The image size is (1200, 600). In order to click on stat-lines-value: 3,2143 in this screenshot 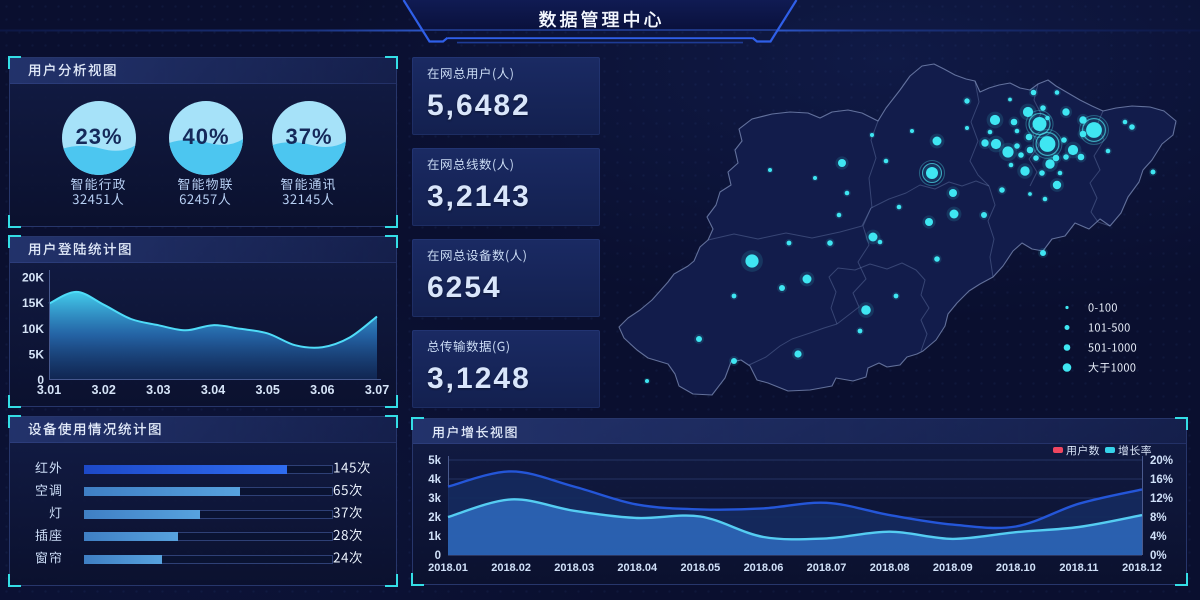, I will do `click(479, 196)`.